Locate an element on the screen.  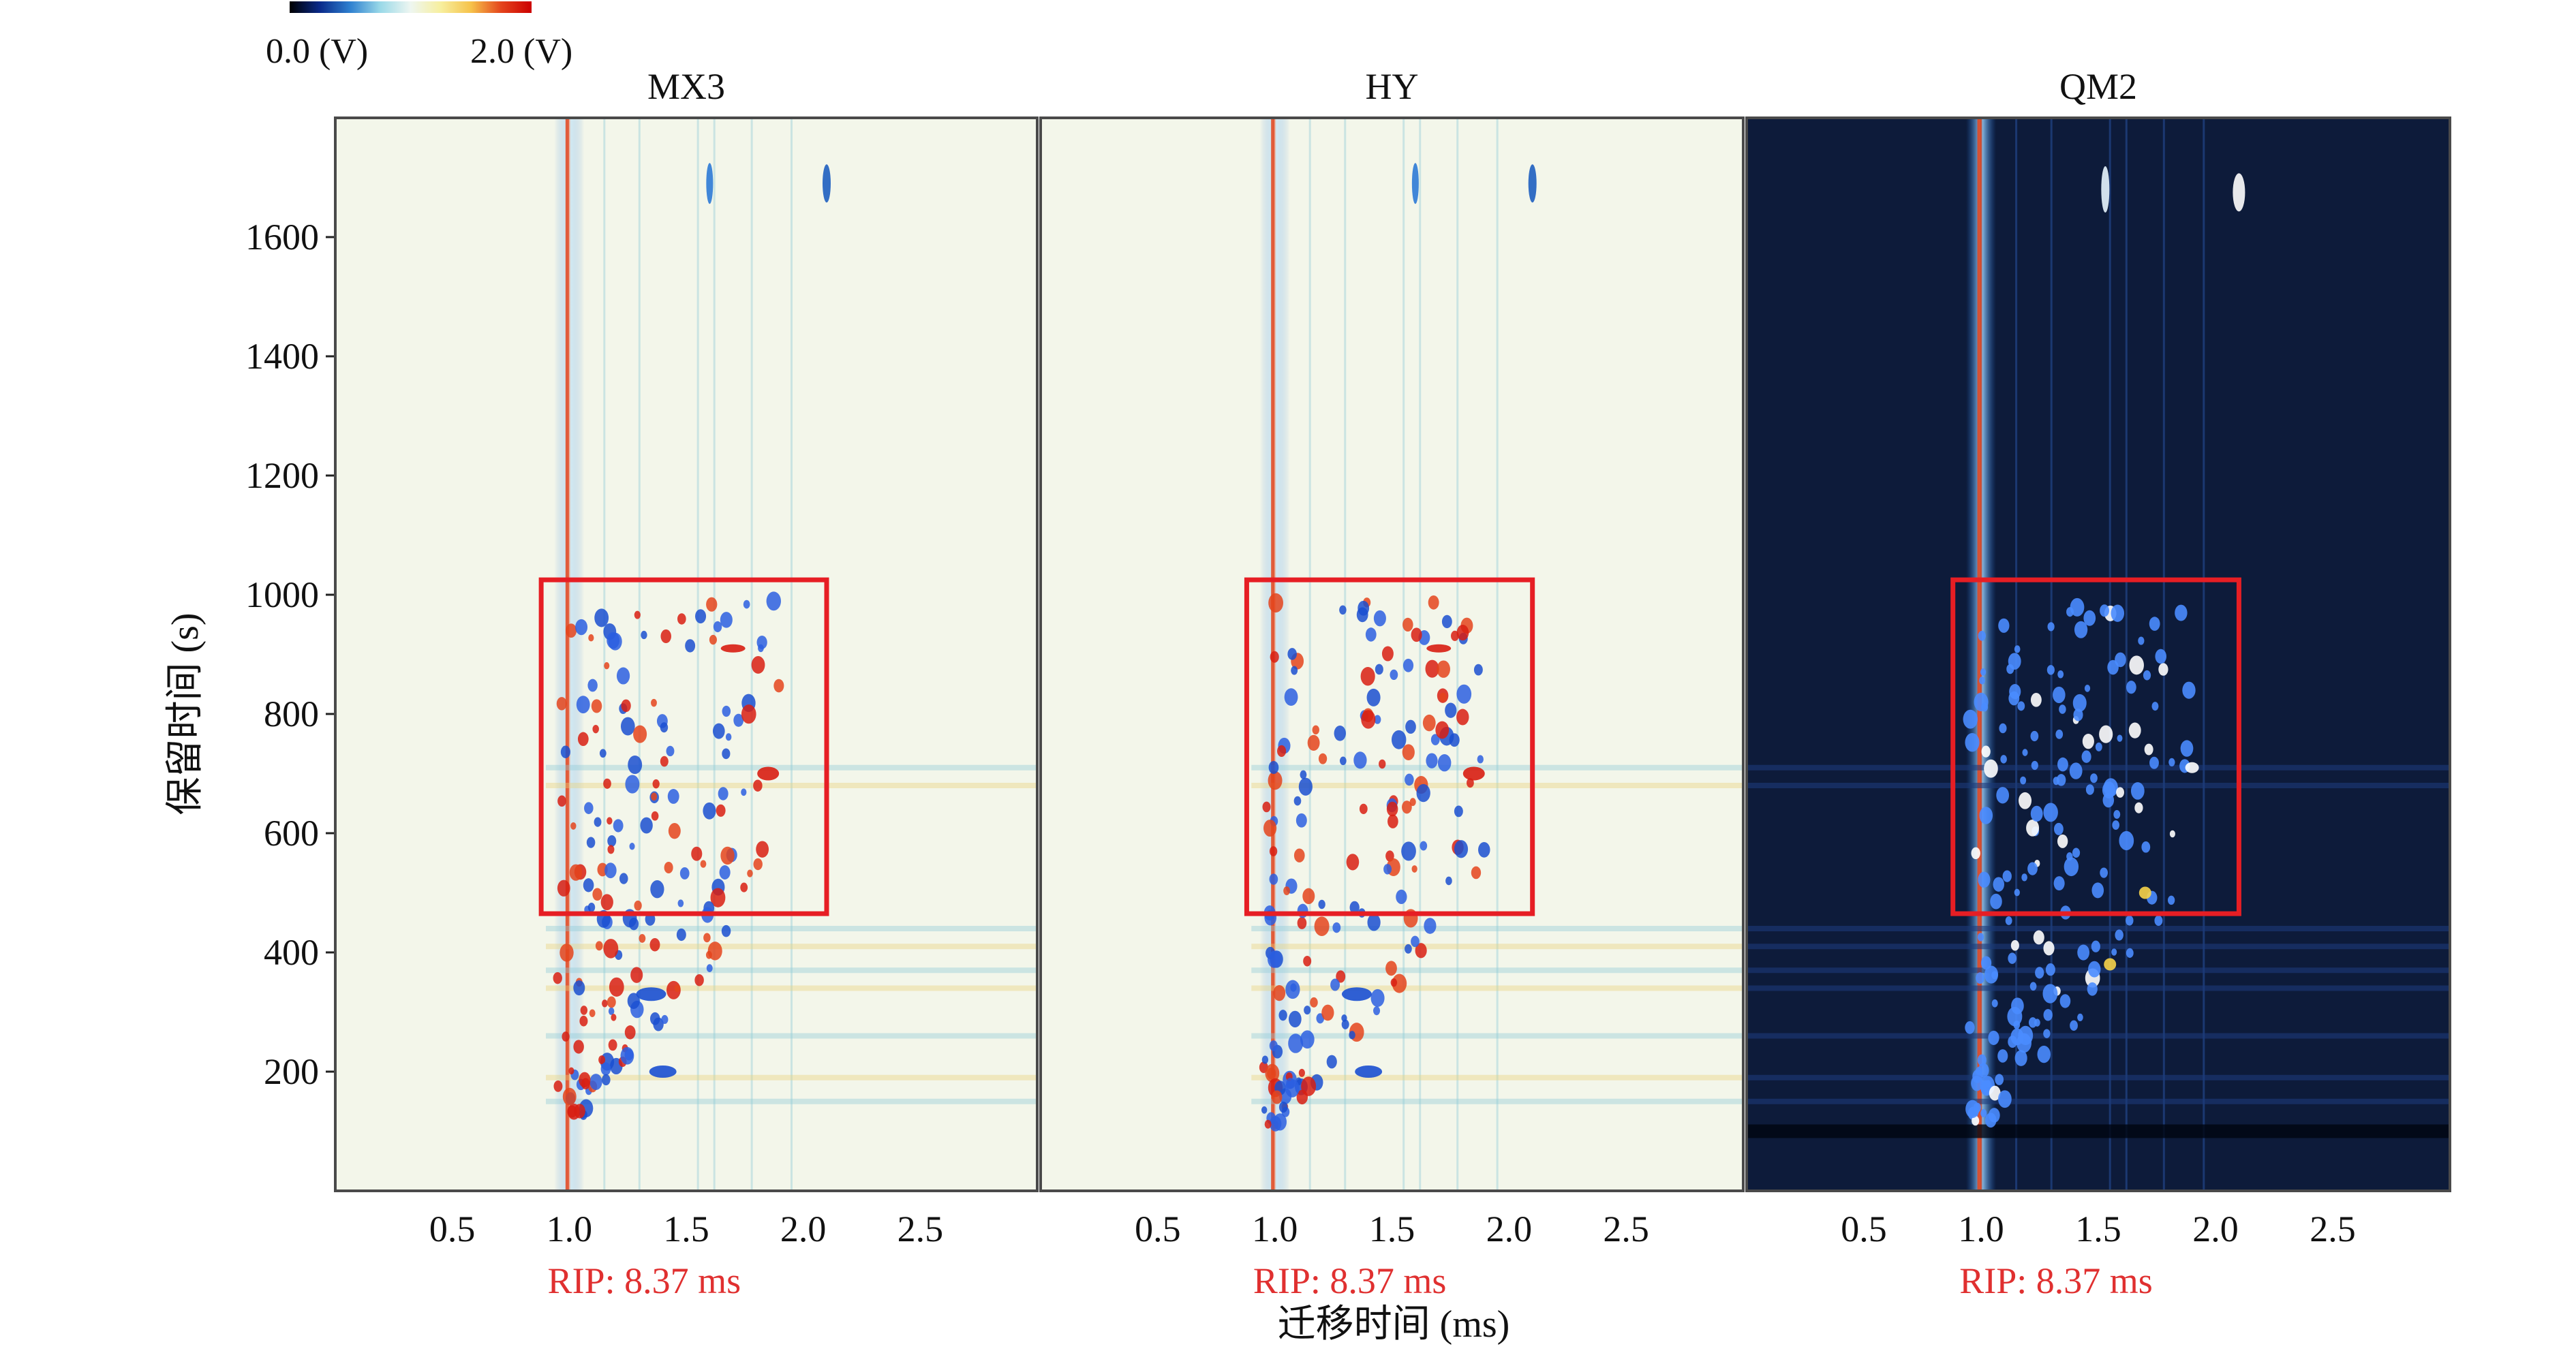
signal-peak is located at coordinates (1474, 773).